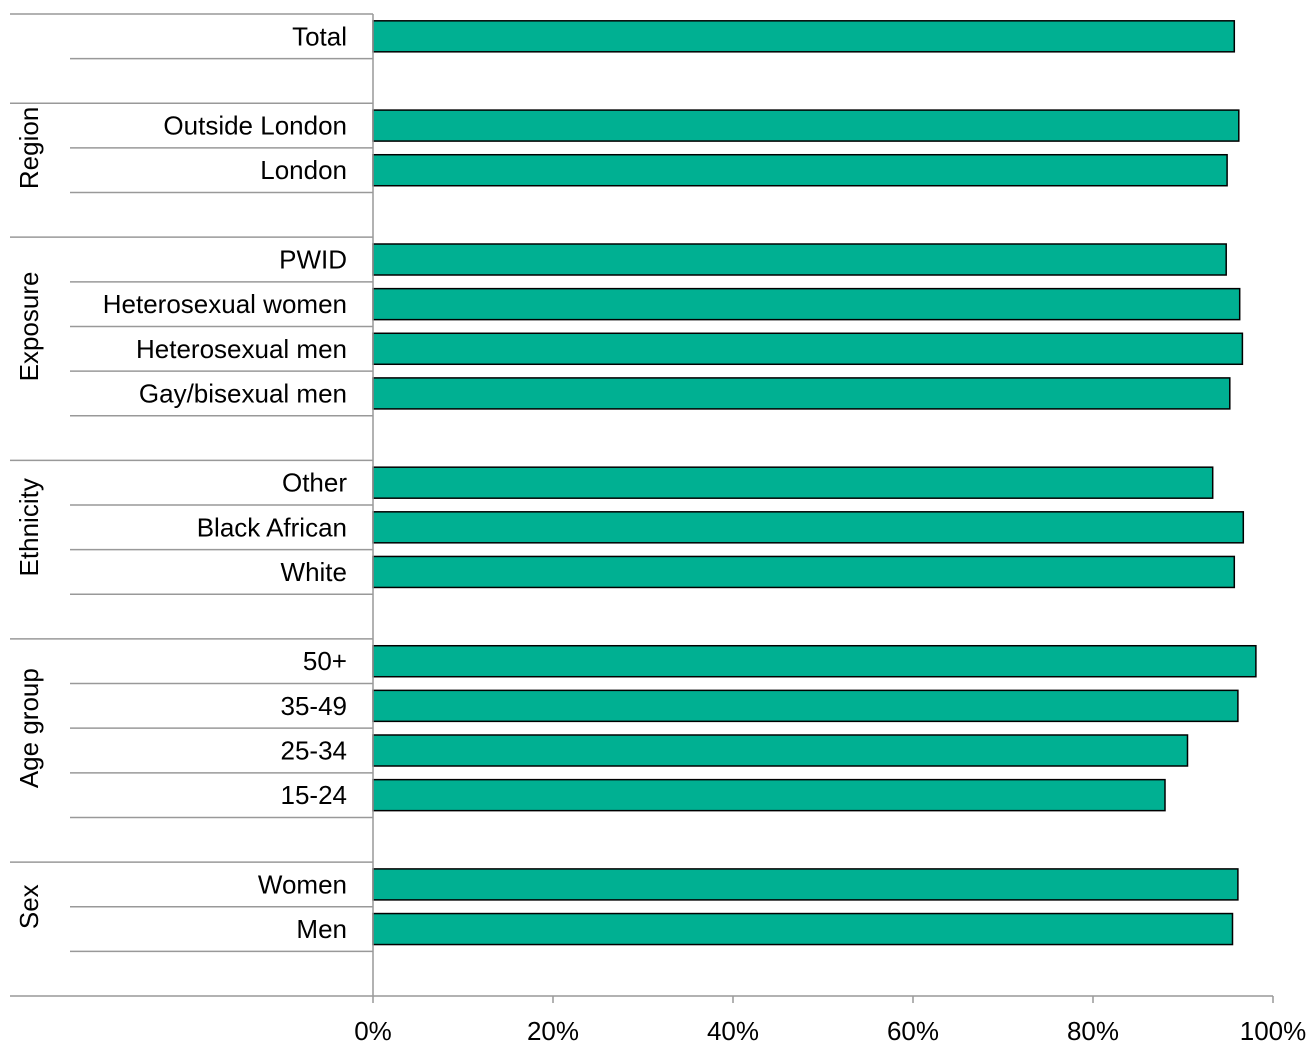  What do you see at coordinates (801, 393) in the screenshot?
I see `bar-gay-bisexual-men` at bounding box center [801, 393].